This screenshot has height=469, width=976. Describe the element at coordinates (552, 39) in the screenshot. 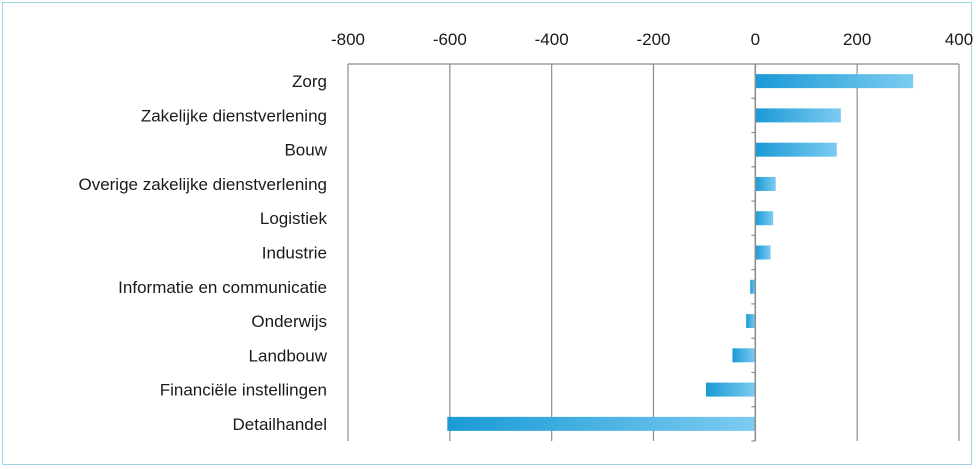

I see `x-tick-label: -400` at that location.